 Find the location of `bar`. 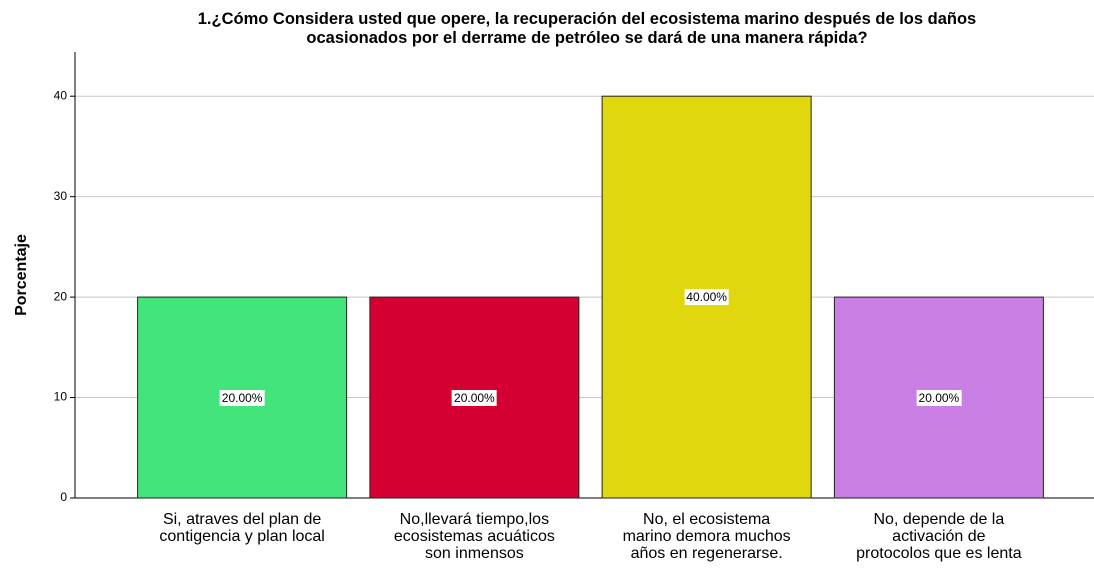

bar is located at coordinates (706, 297).